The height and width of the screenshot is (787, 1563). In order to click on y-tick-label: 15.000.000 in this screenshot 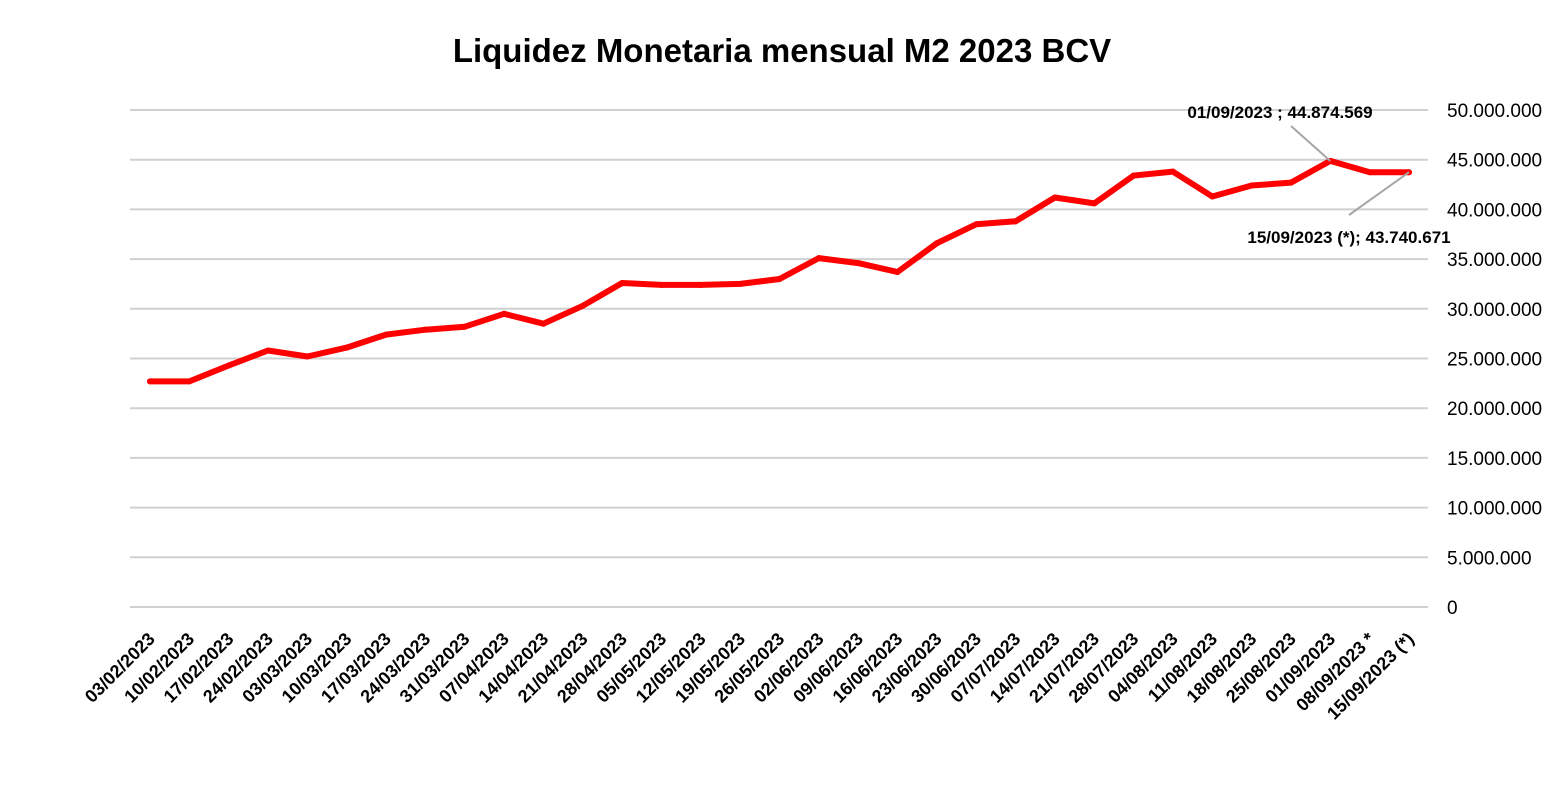, I will do `click(1494, 459)`.